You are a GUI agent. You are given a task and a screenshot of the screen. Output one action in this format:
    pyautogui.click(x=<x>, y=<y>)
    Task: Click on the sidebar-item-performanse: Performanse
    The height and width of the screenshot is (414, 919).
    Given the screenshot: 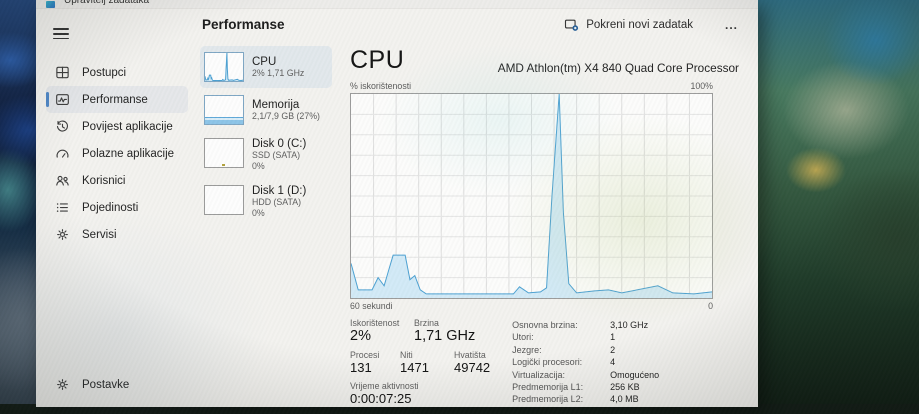 What is the action you would take?
    pyautogui.click(x=117, y=99)
    